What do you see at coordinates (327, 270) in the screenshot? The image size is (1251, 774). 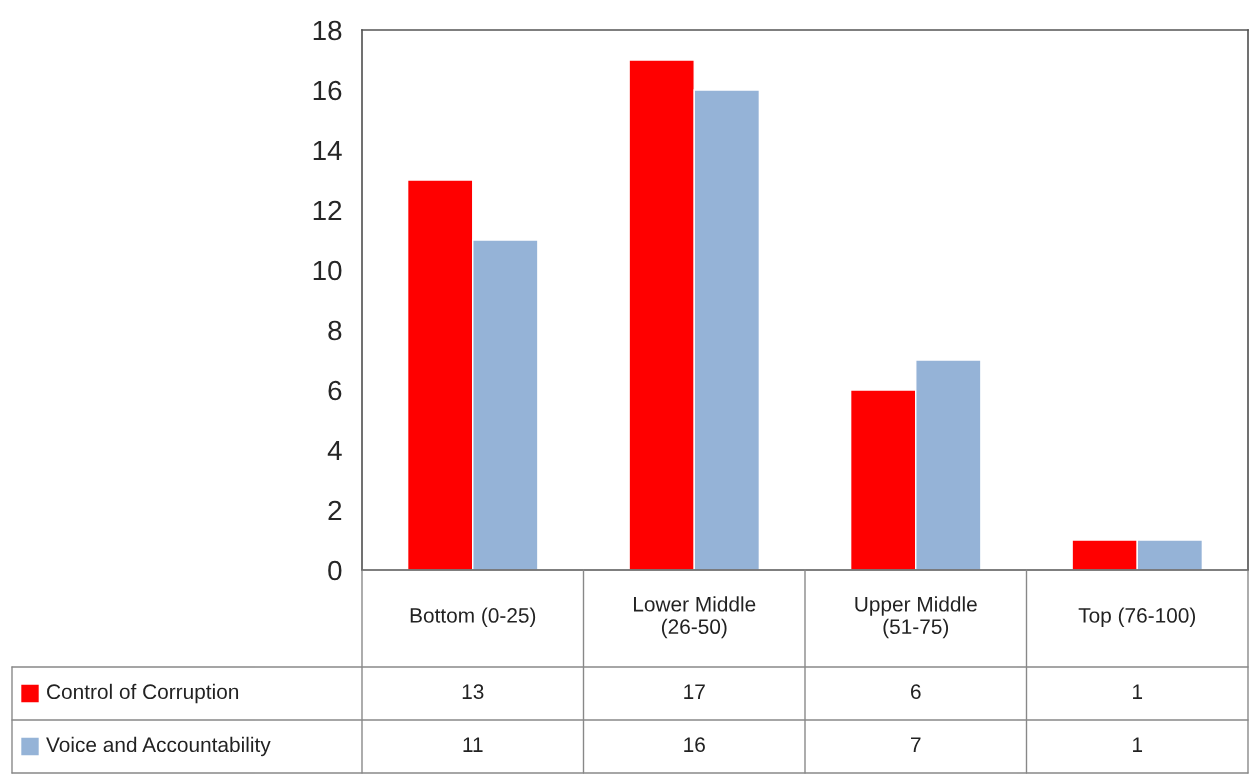 I see `y-tick-label: 10` at bounding box center [327, 270].